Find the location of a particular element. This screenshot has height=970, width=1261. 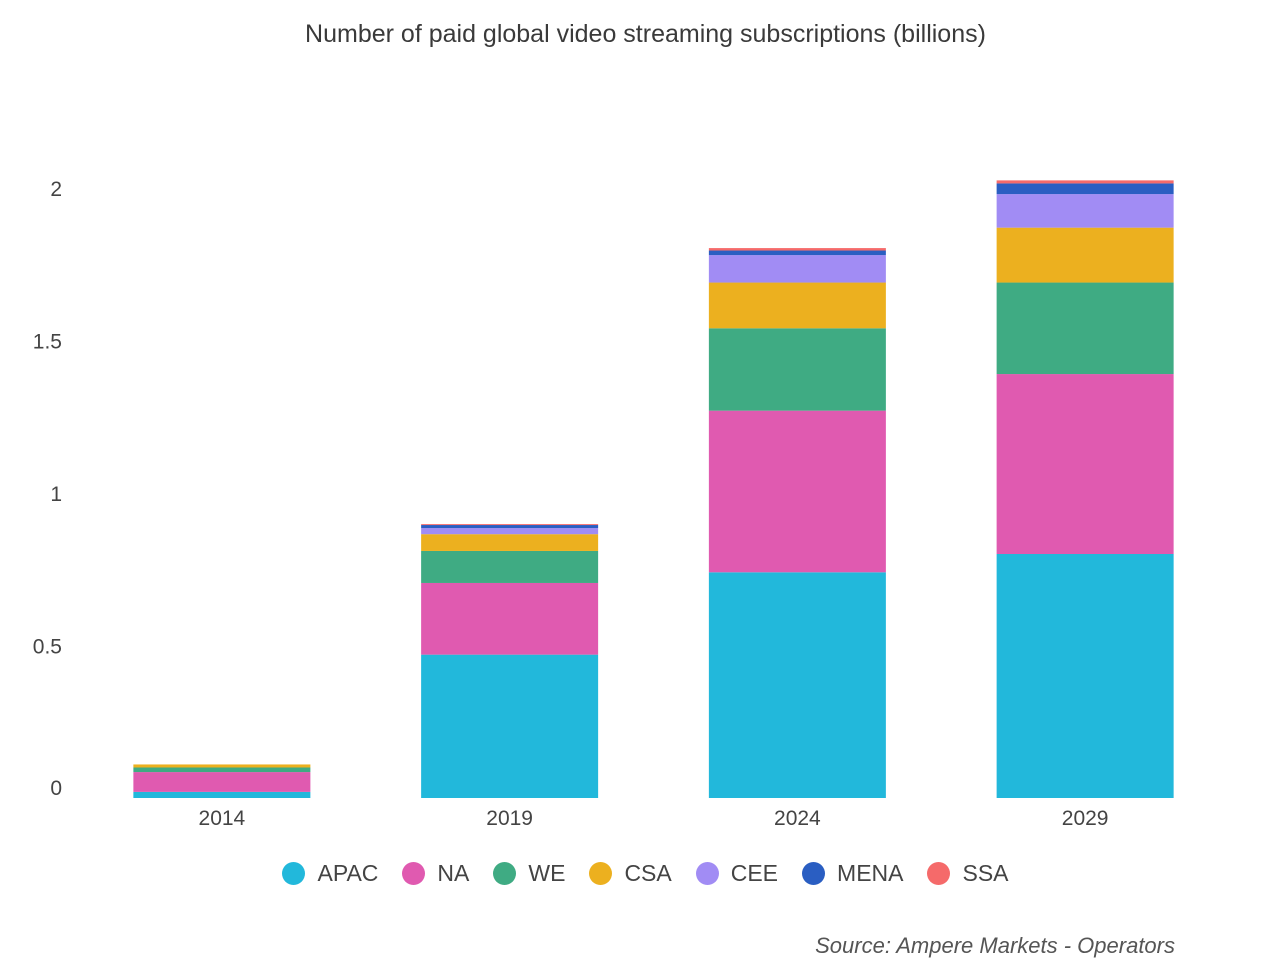

bar-stack-2019 is located at coordinates (510, 661).